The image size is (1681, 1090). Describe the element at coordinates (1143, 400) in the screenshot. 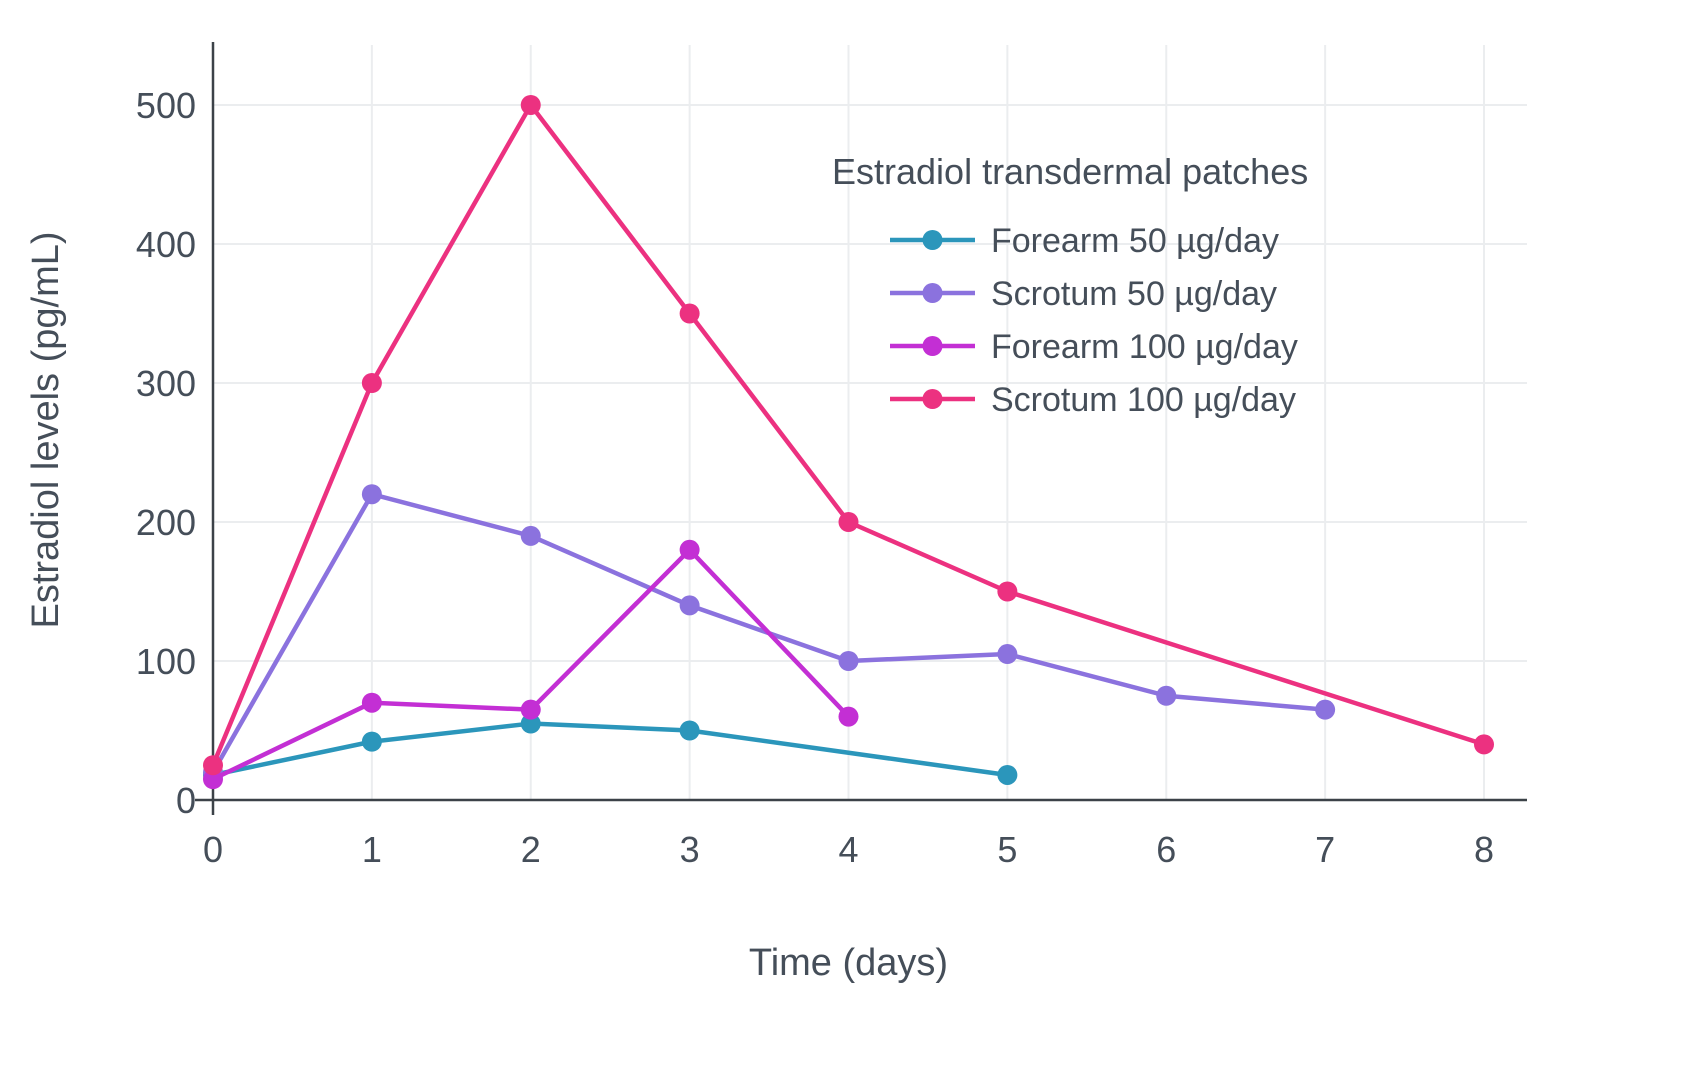

I see `legend-item-label: Scrotum 100 µg/day` at that location.